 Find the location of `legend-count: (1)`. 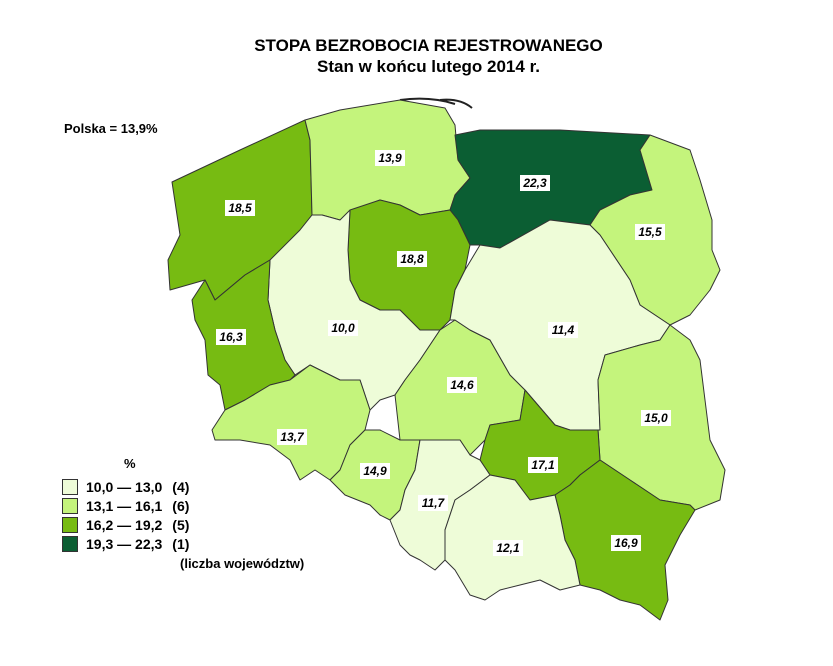

legend-count: (1) is located at coordinates (181, 543).